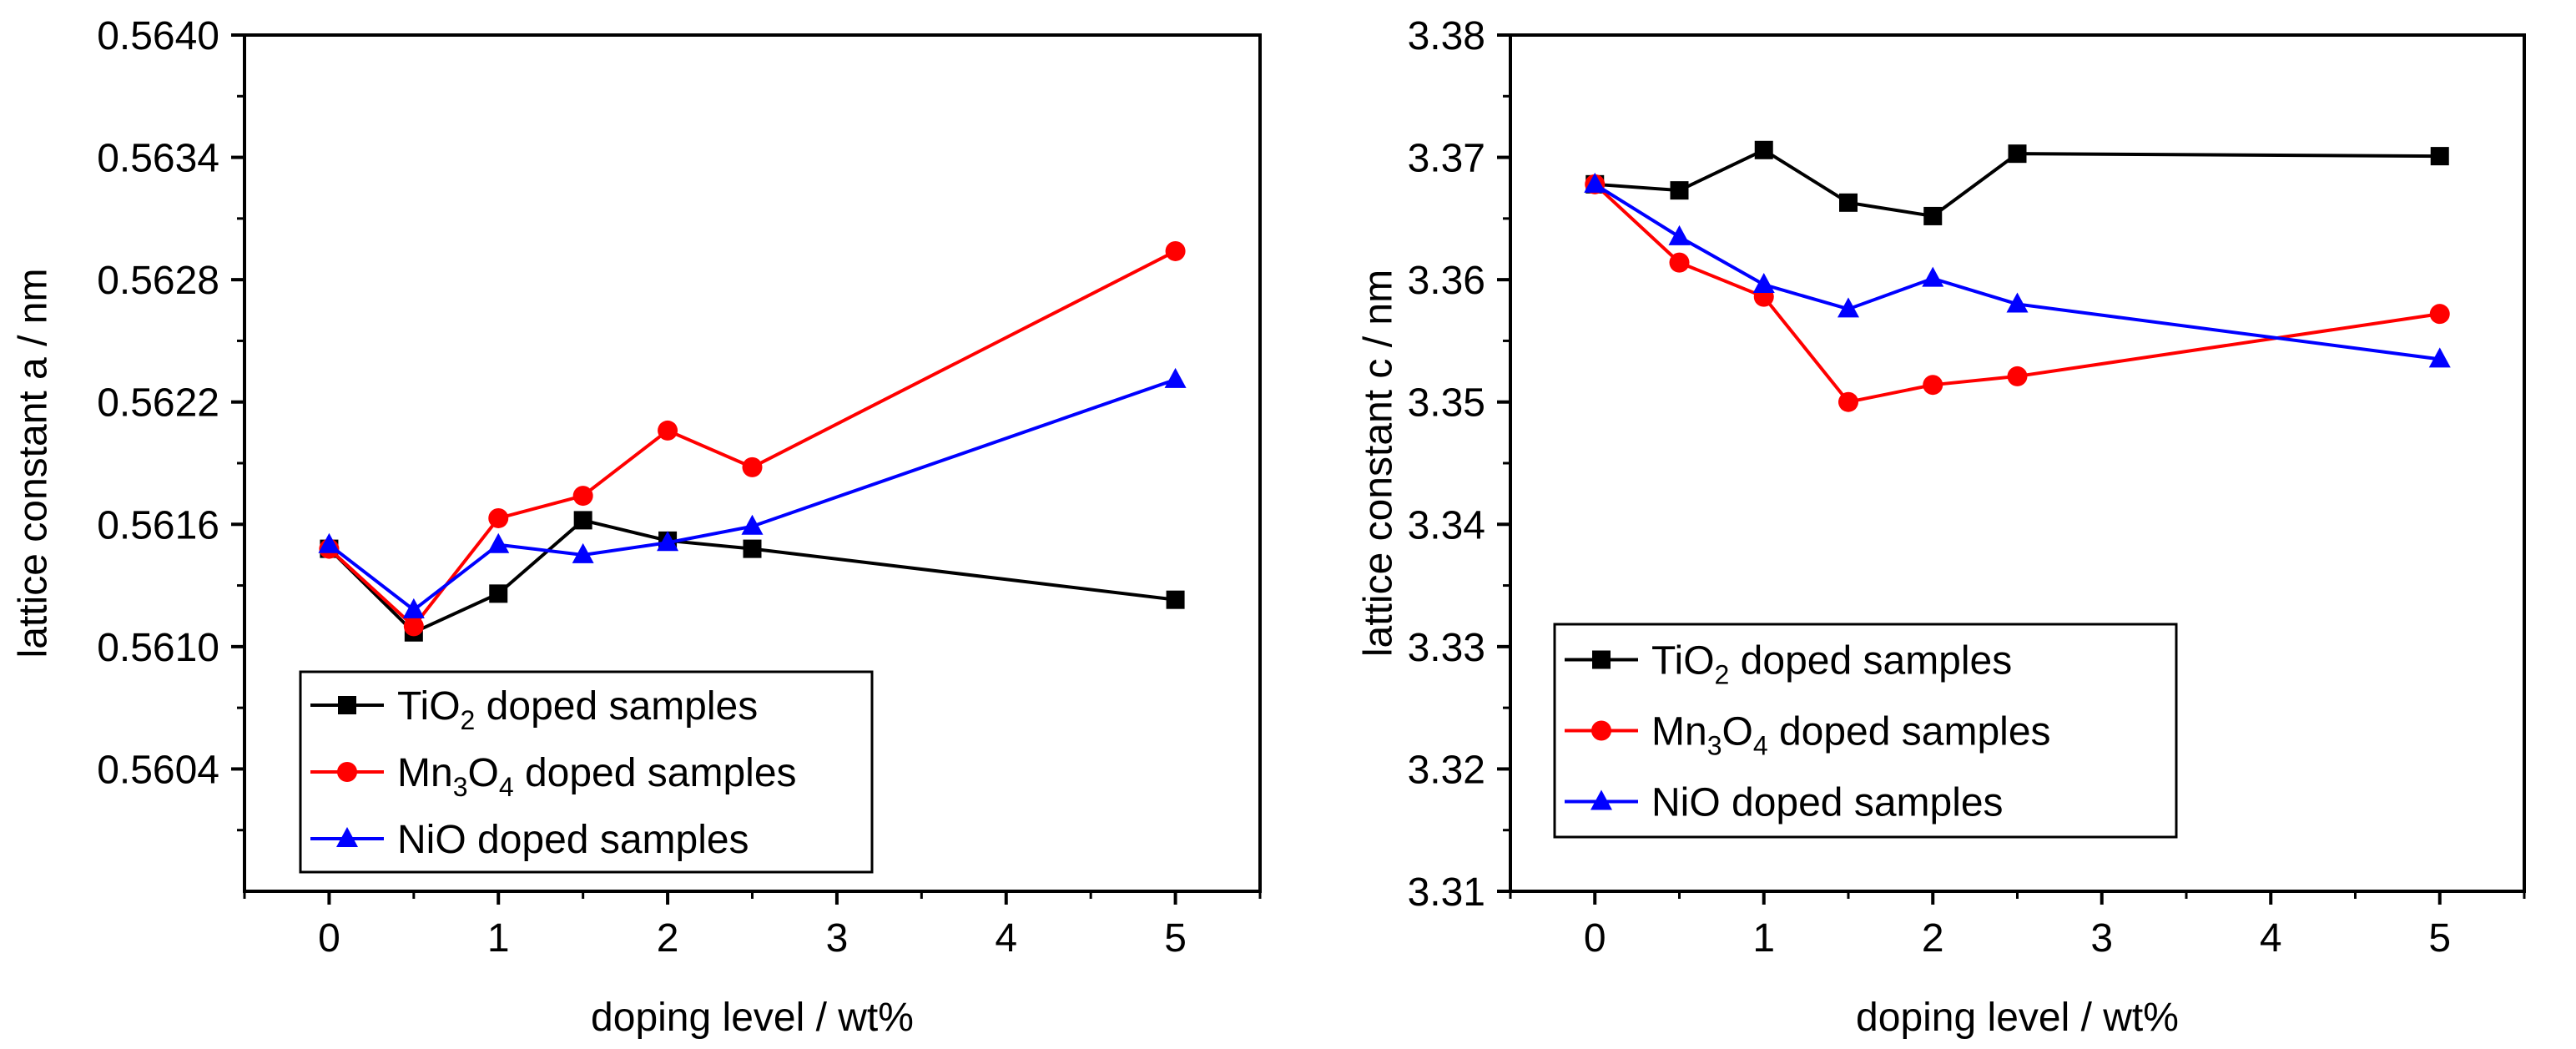  I want to click on legend-label: NiO doped samples, so click(1827, 803).